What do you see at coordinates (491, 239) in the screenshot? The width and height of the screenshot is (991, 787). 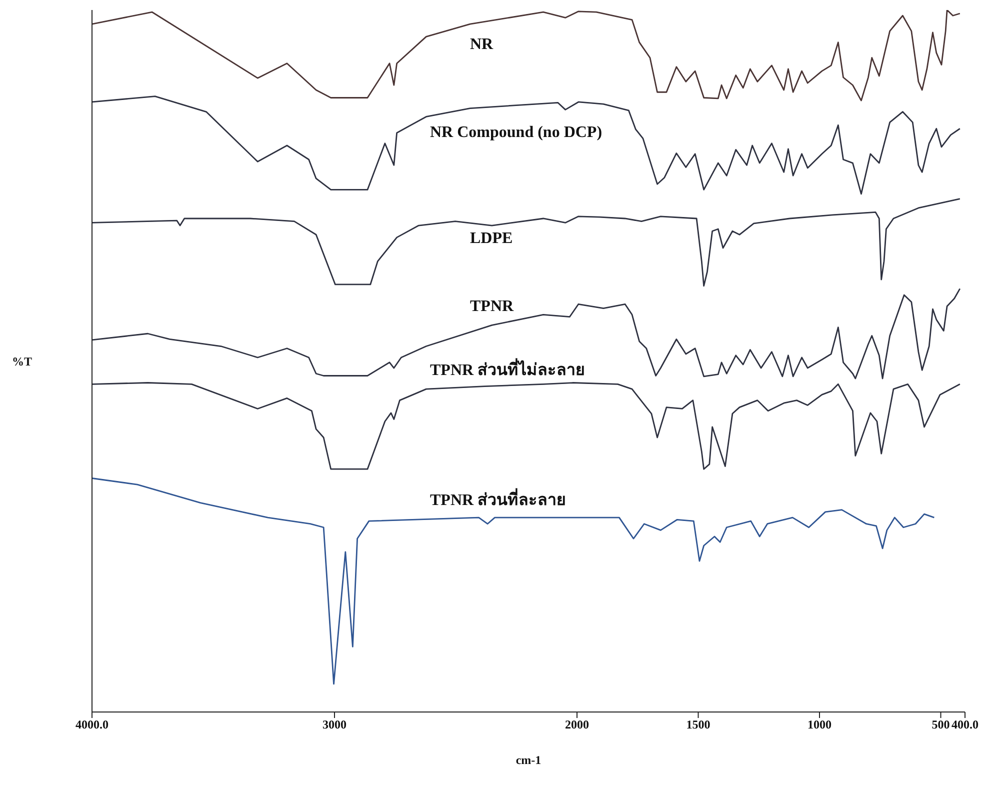 I see `series-label: LDPE` at bounding box center [491, 239].